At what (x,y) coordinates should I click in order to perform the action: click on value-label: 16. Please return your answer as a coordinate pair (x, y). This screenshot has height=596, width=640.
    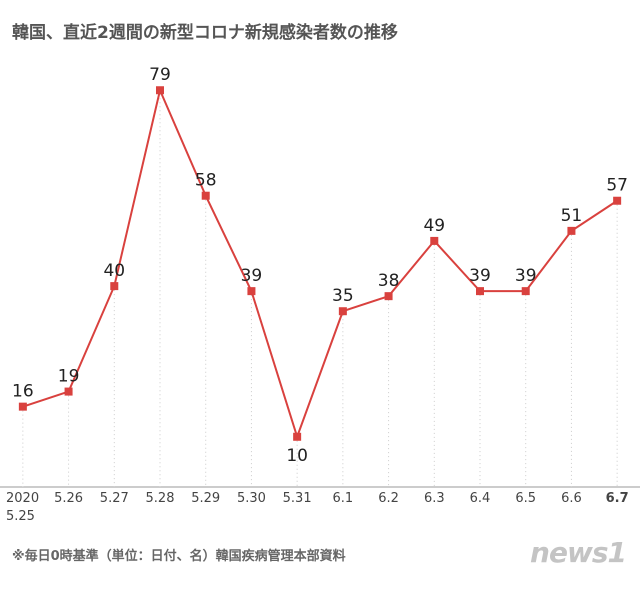
    Looking at the image, I should click on (23, 392).